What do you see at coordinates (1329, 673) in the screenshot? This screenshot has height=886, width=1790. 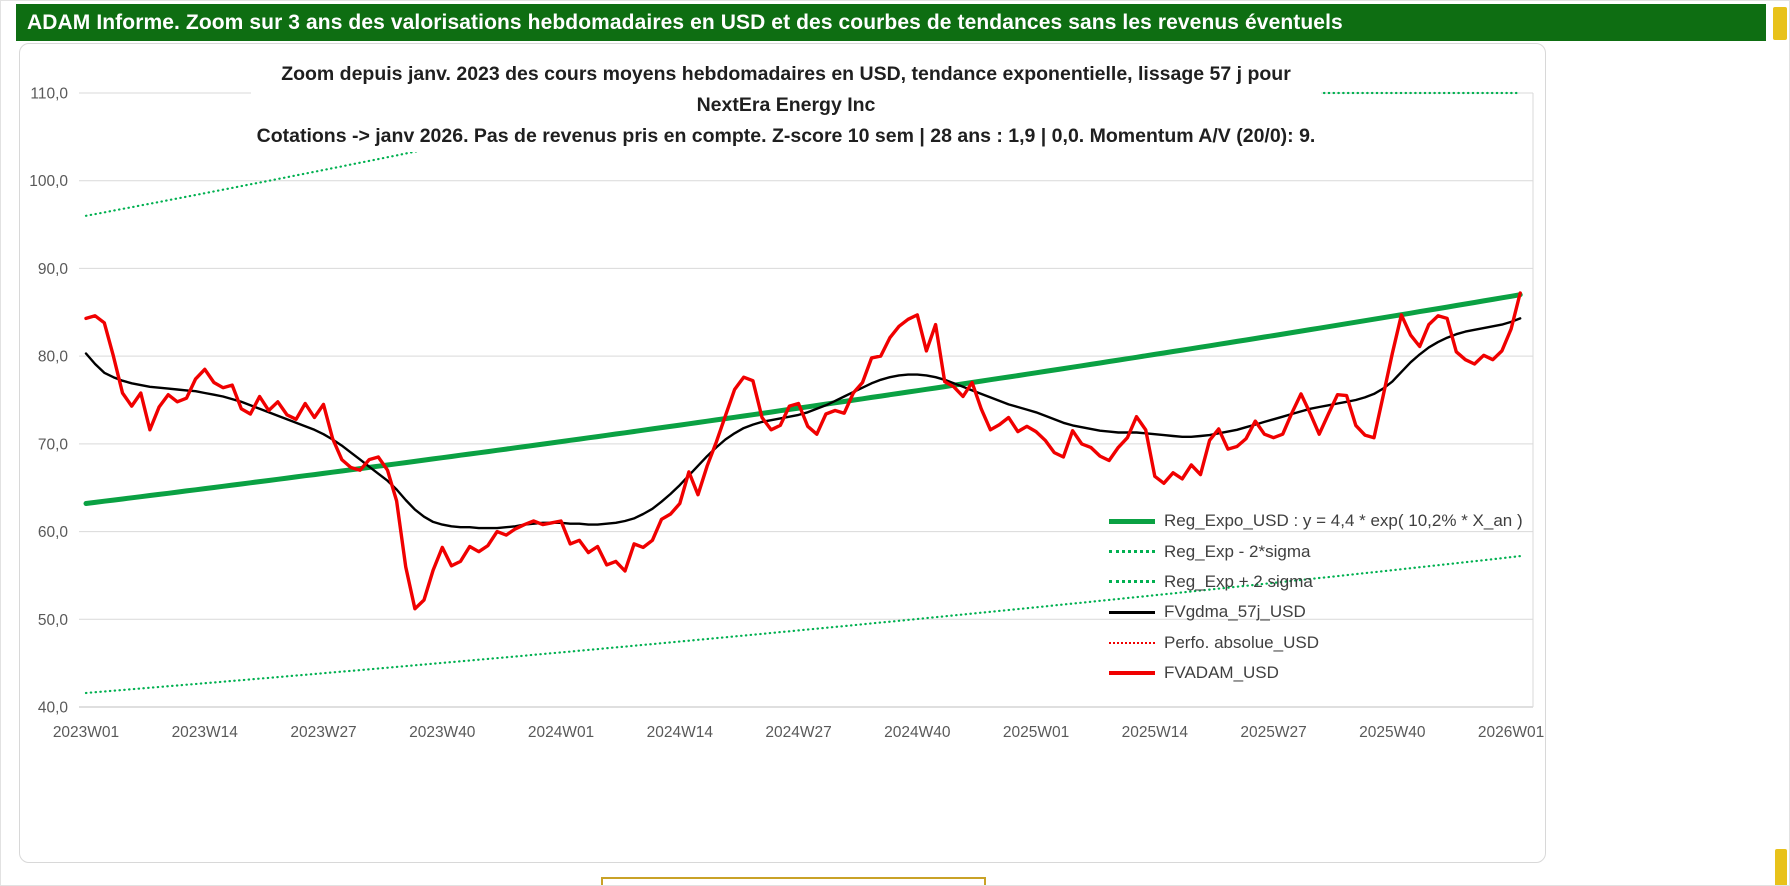 I see `legend-item-fvadam: FVADAM_USD` at bounding box center [1329, 673].